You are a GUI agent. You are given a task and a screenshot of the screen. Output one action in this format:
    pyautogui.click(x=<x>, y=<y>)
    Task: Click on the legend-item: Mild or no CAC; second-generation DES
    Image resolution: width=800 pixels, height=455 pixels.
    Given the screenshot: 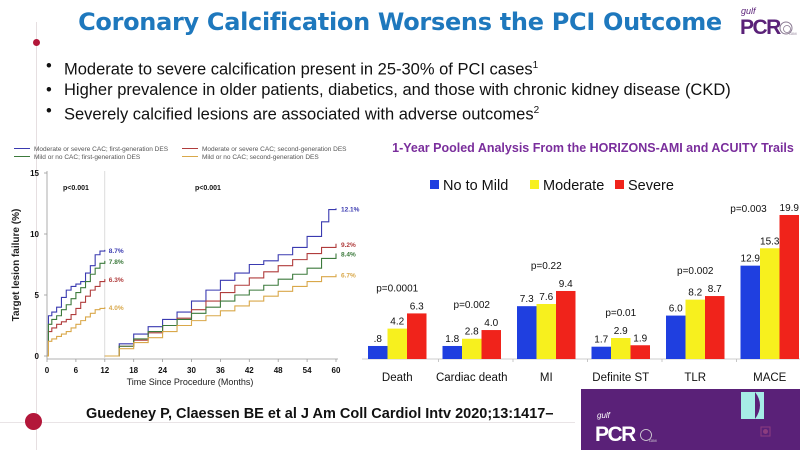 What is the action you would take?
    pyautogui.click(x=250, y=157)
    